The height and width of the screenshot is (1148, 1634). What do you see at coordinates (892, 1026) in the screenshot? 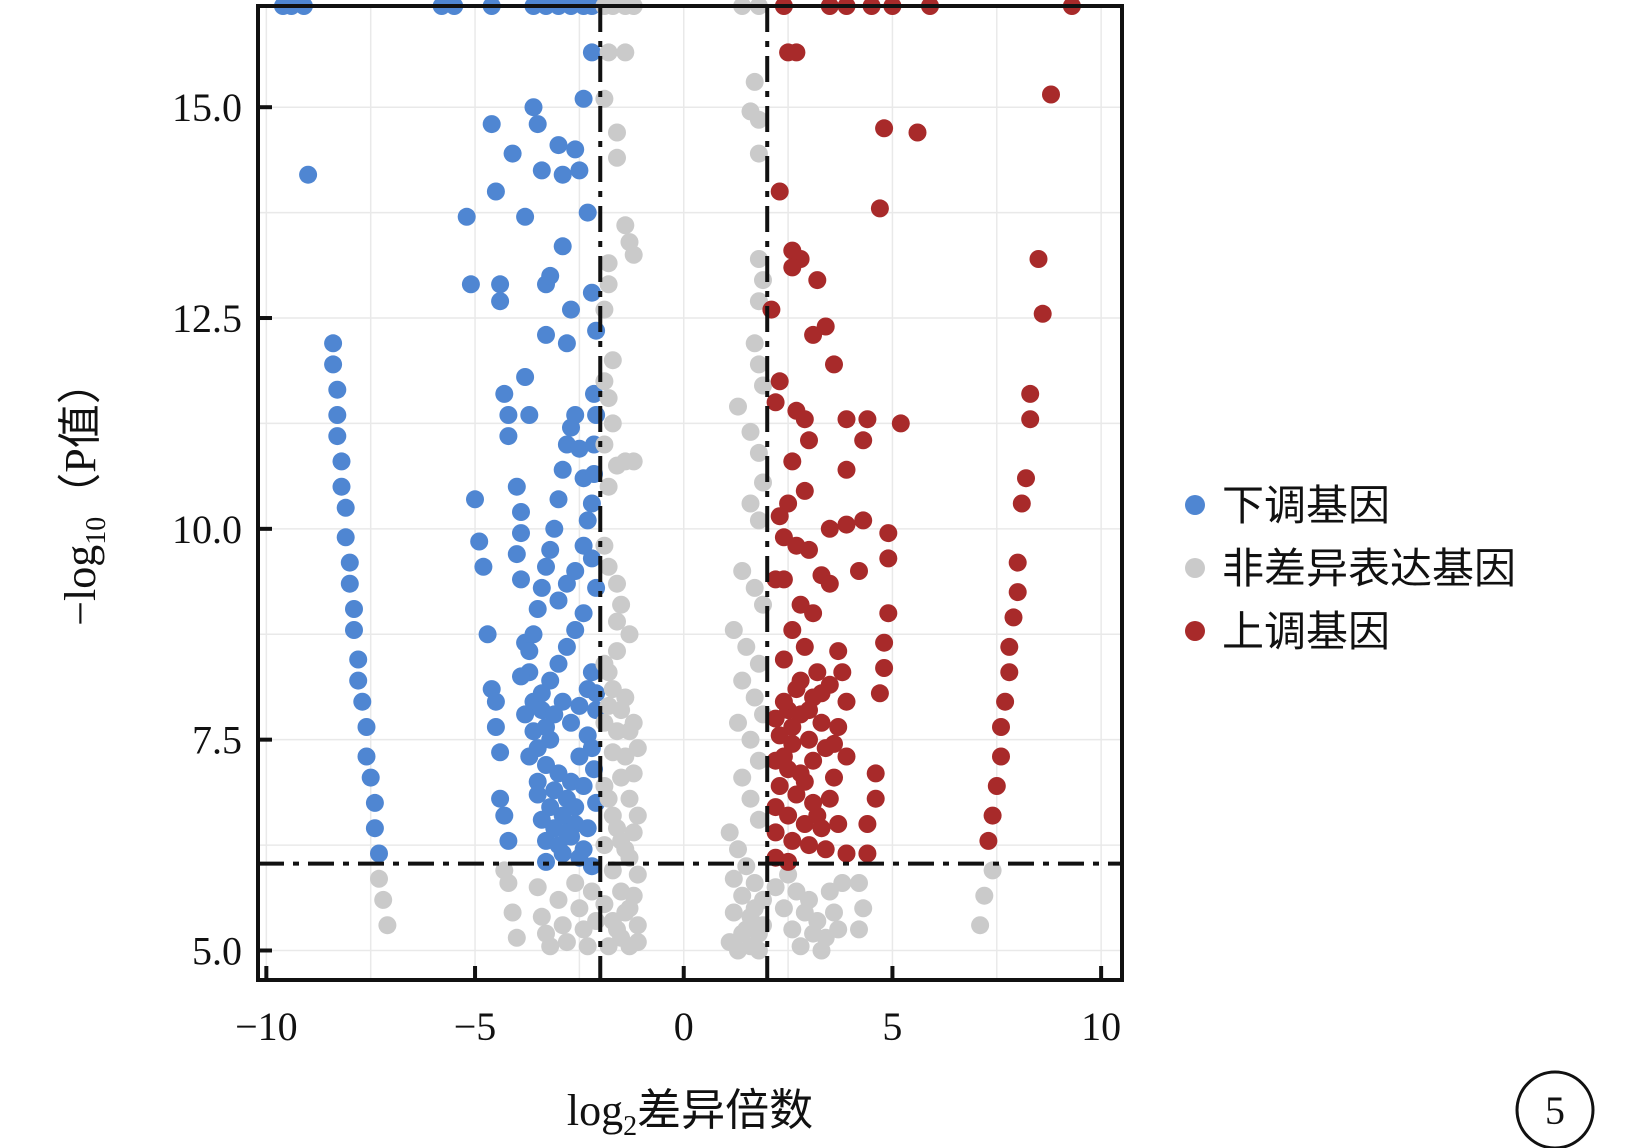
I see `x-tick-label: 5` at bounding box center [892, 1026].